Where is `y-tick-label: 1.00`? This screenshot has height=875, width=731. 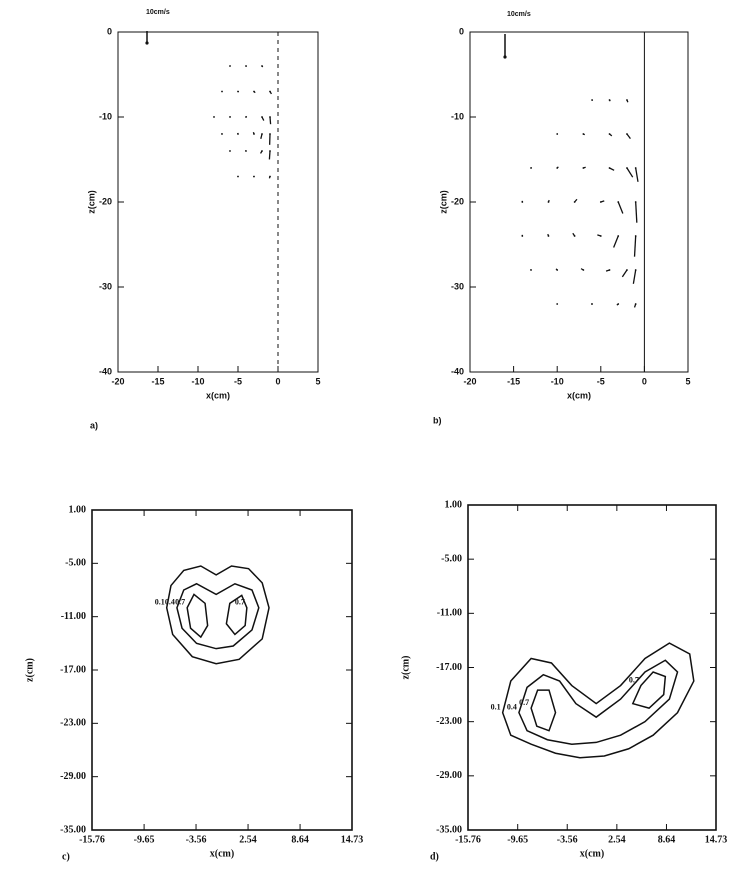
y-tick-label: 1.00 is located at coordinates (78, 509).